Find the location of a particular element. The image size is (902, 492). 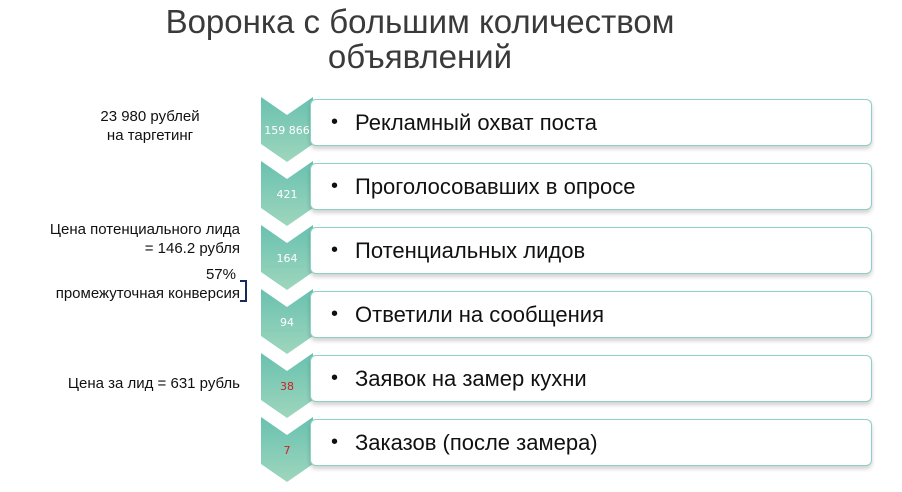

lead-price-line-2: = 146.2 рубля is located at coordinates (192, 248).